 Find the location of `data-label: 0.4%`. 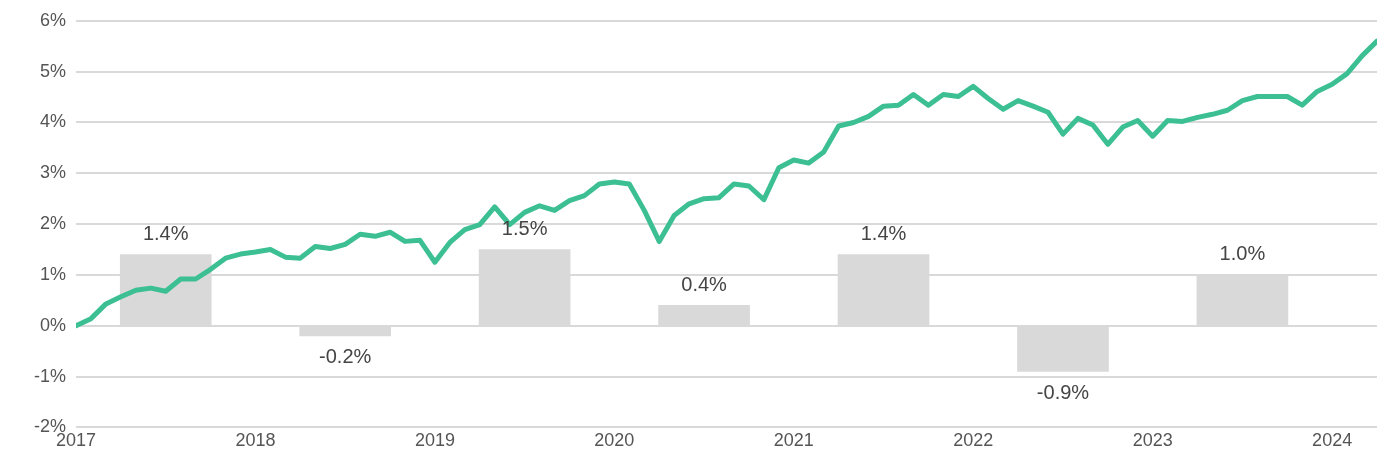

data-label: 0.4% is located at coordinates (704, 283).